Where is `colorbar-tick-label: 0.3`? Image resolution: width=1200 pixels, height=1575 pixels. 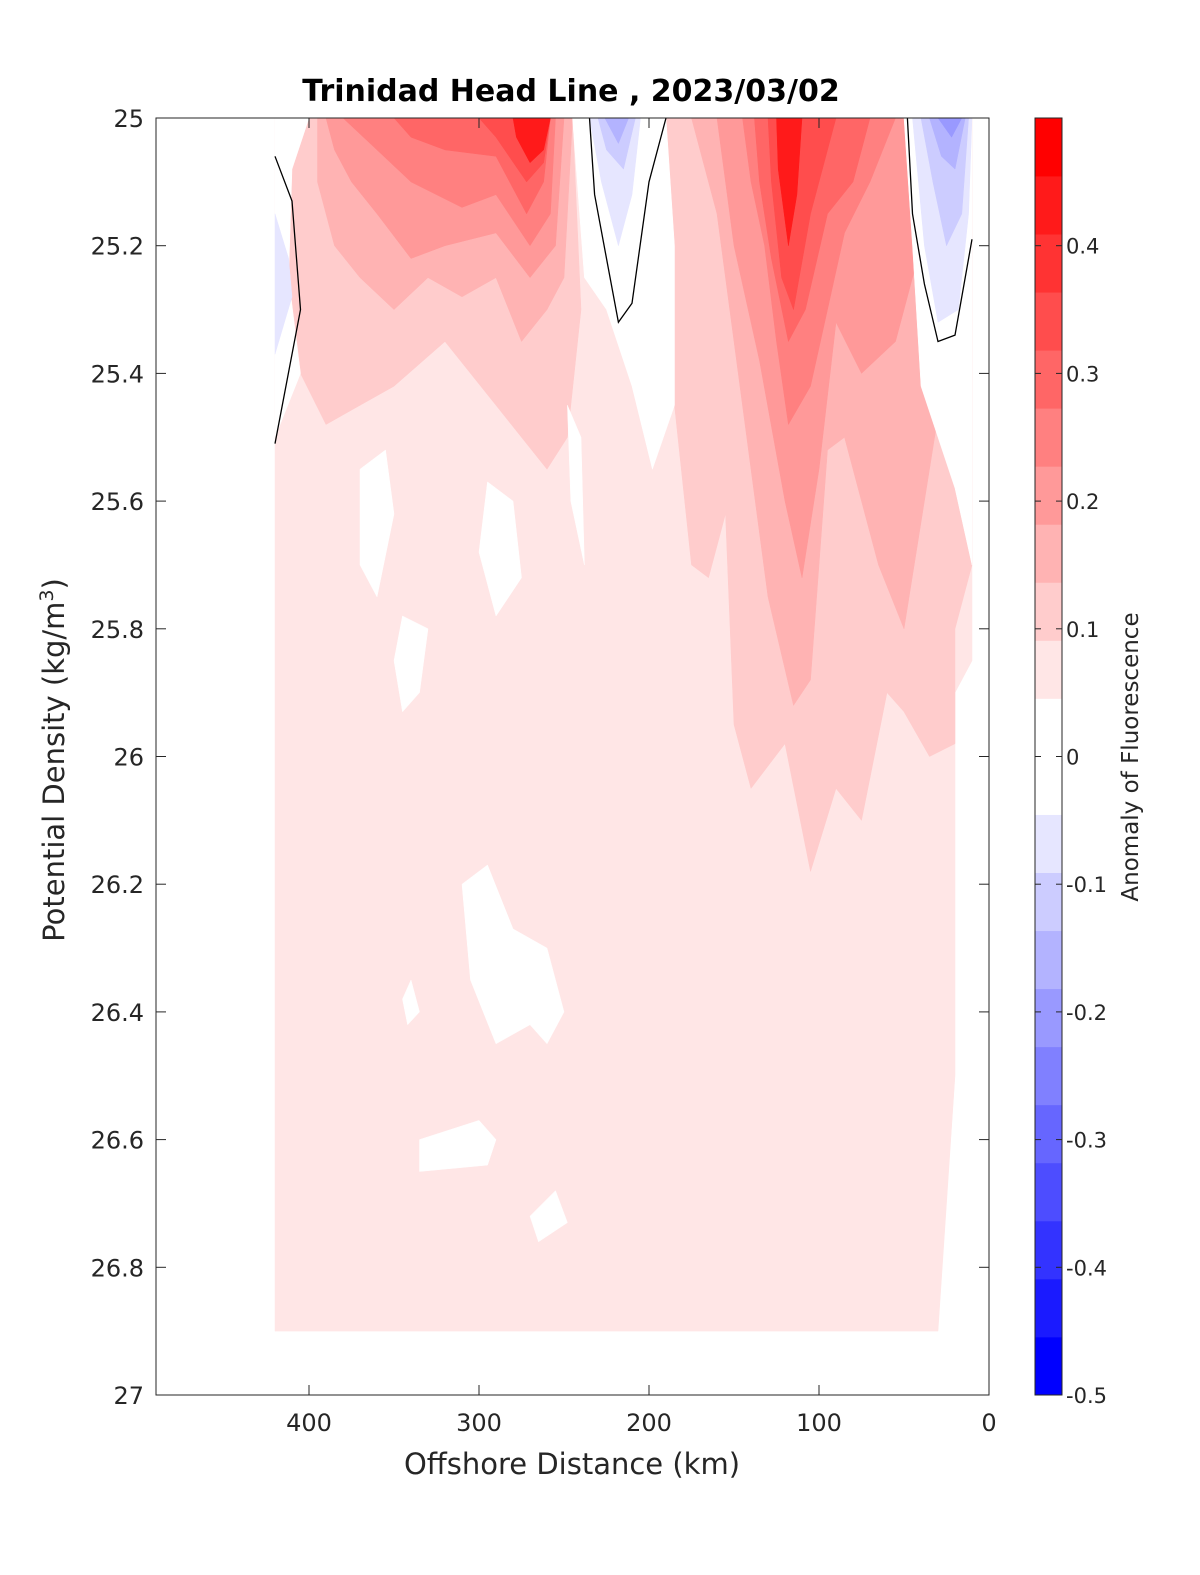 colorbar-tick-label: 0.3 is located at coordinates (1082, 374).